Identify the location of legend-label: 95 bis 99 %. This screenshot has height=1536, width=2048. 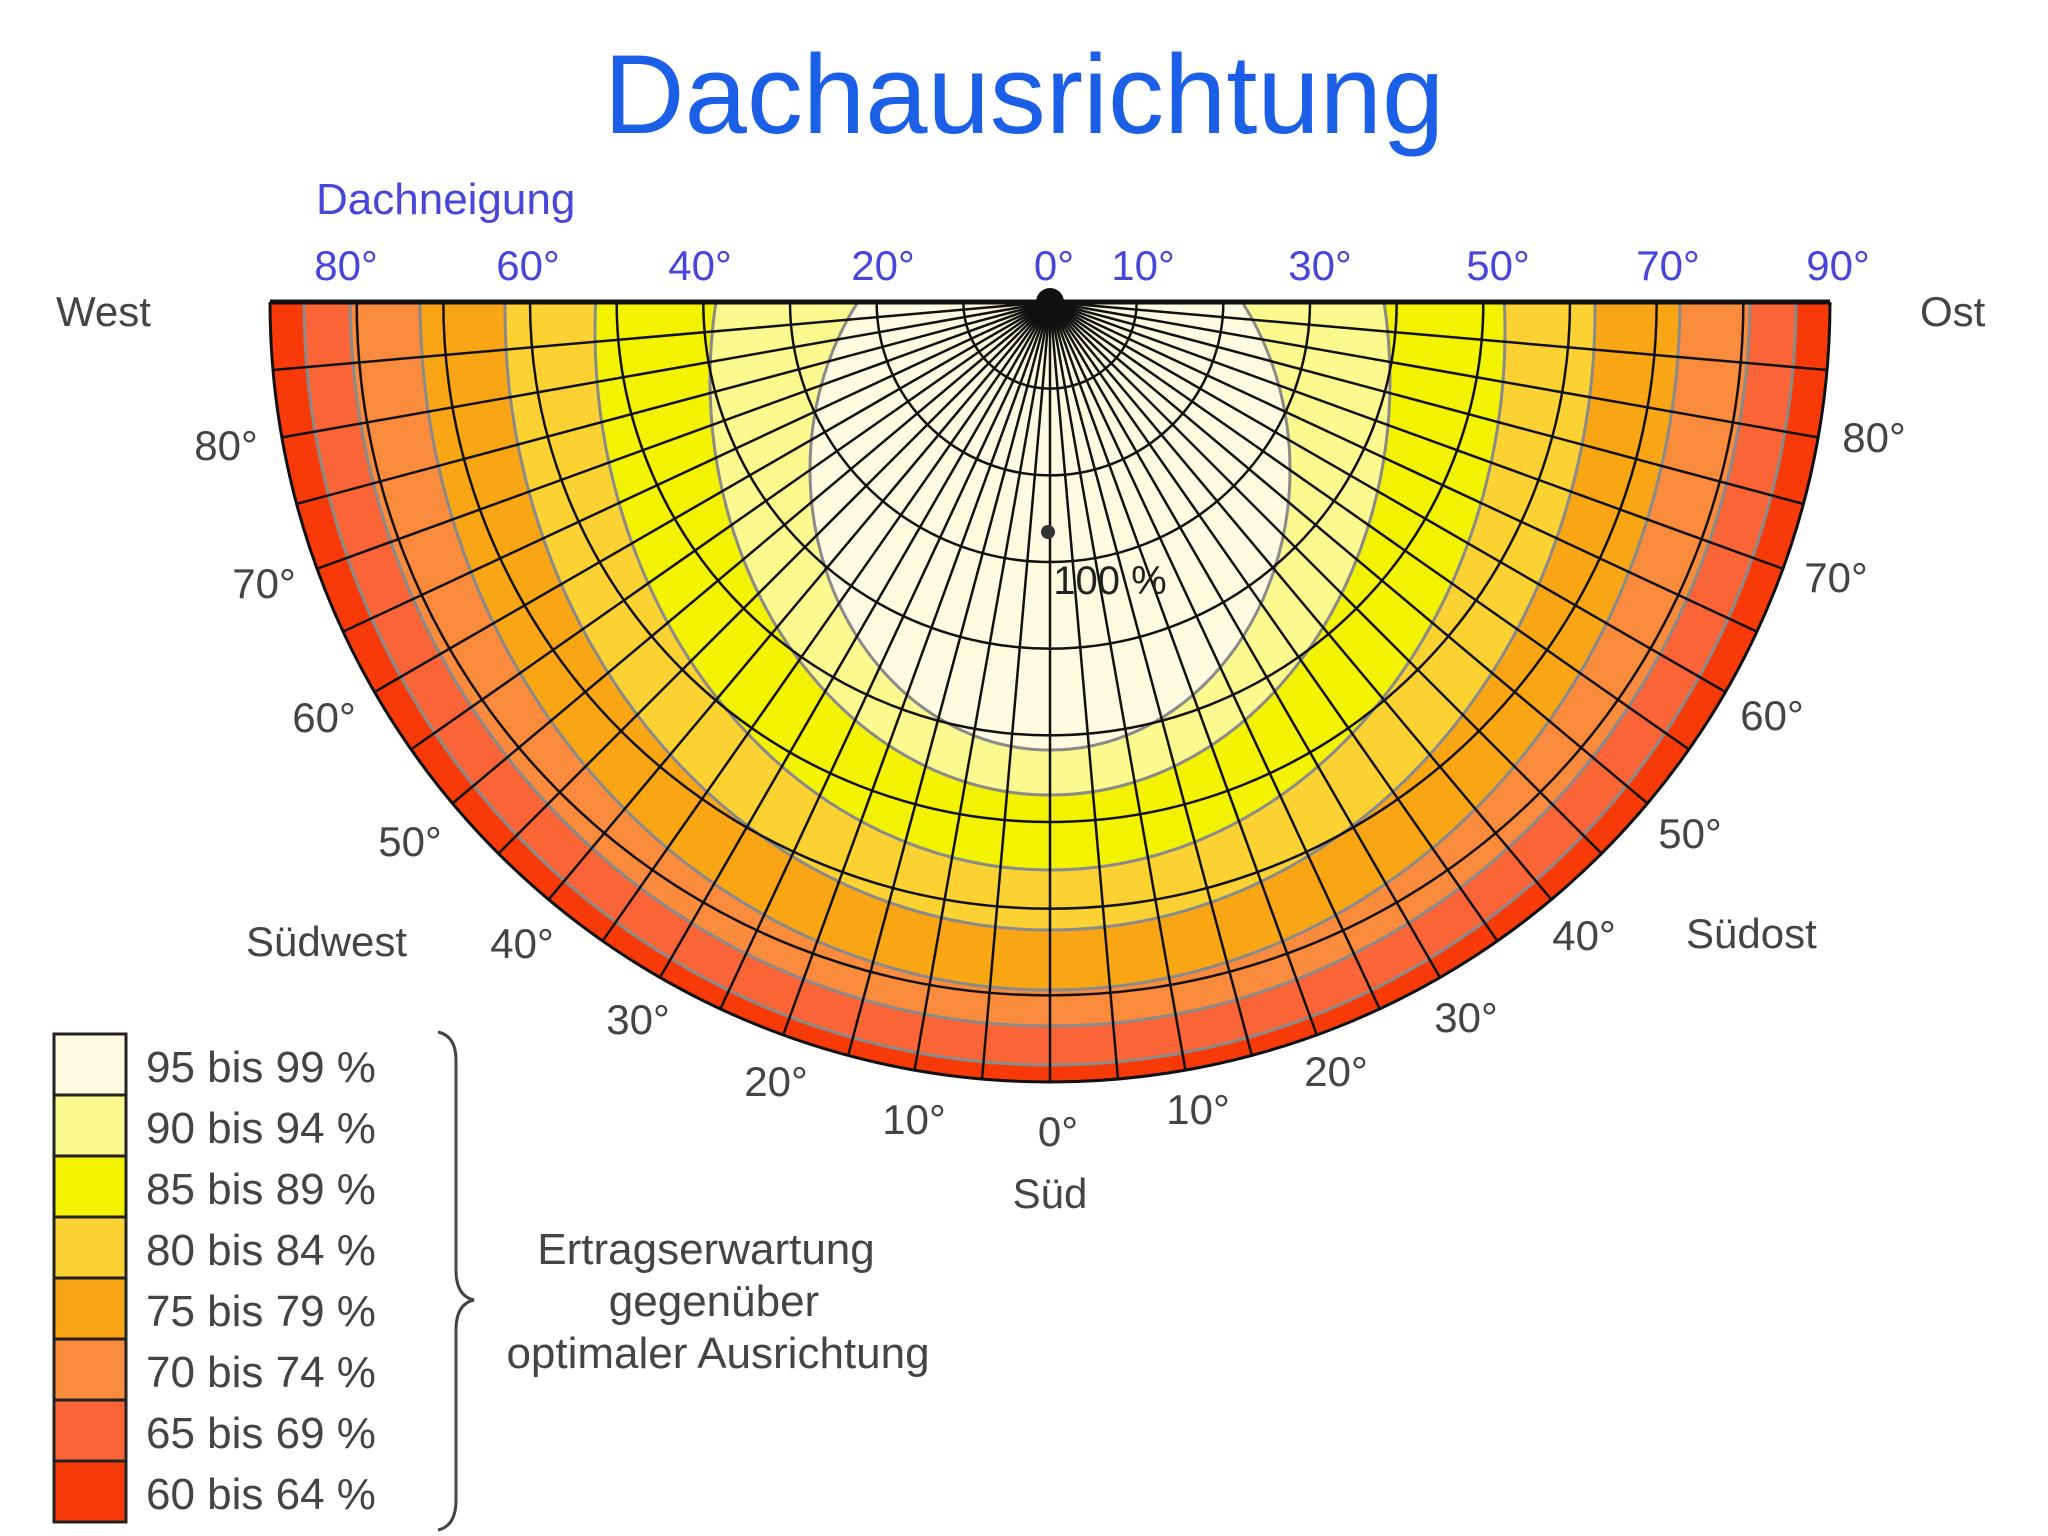
(261, 1067).